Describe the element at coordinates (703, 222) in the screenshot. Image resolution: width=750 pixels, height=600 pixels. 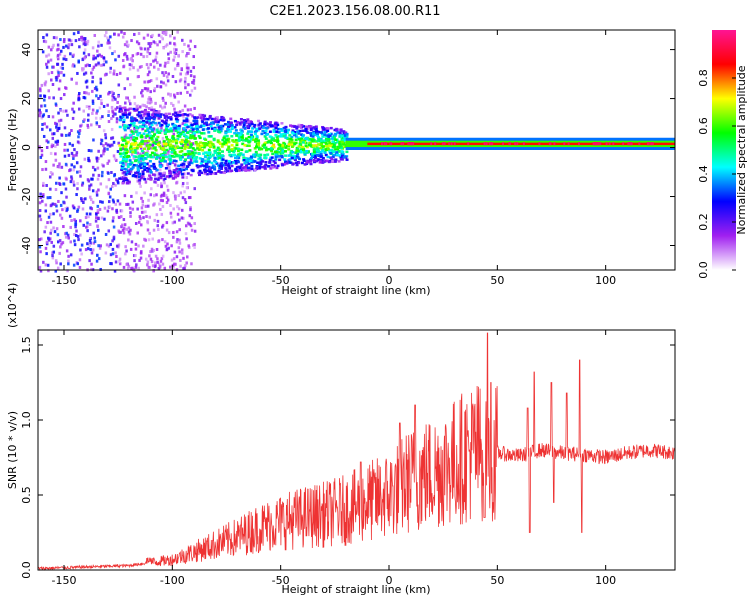
I see `colorbar-tick-label: 0.2` at that location.